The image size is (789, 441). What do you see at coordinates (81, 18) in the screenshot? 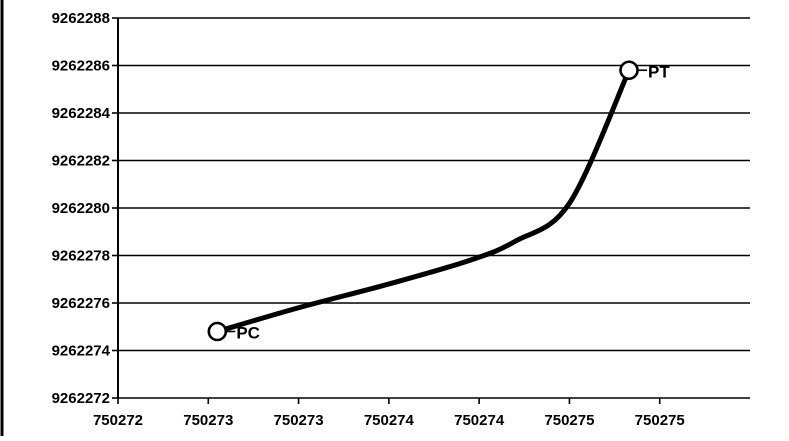
I see `y-tick-label-8: 9262288` at bounding box center [81, 18].